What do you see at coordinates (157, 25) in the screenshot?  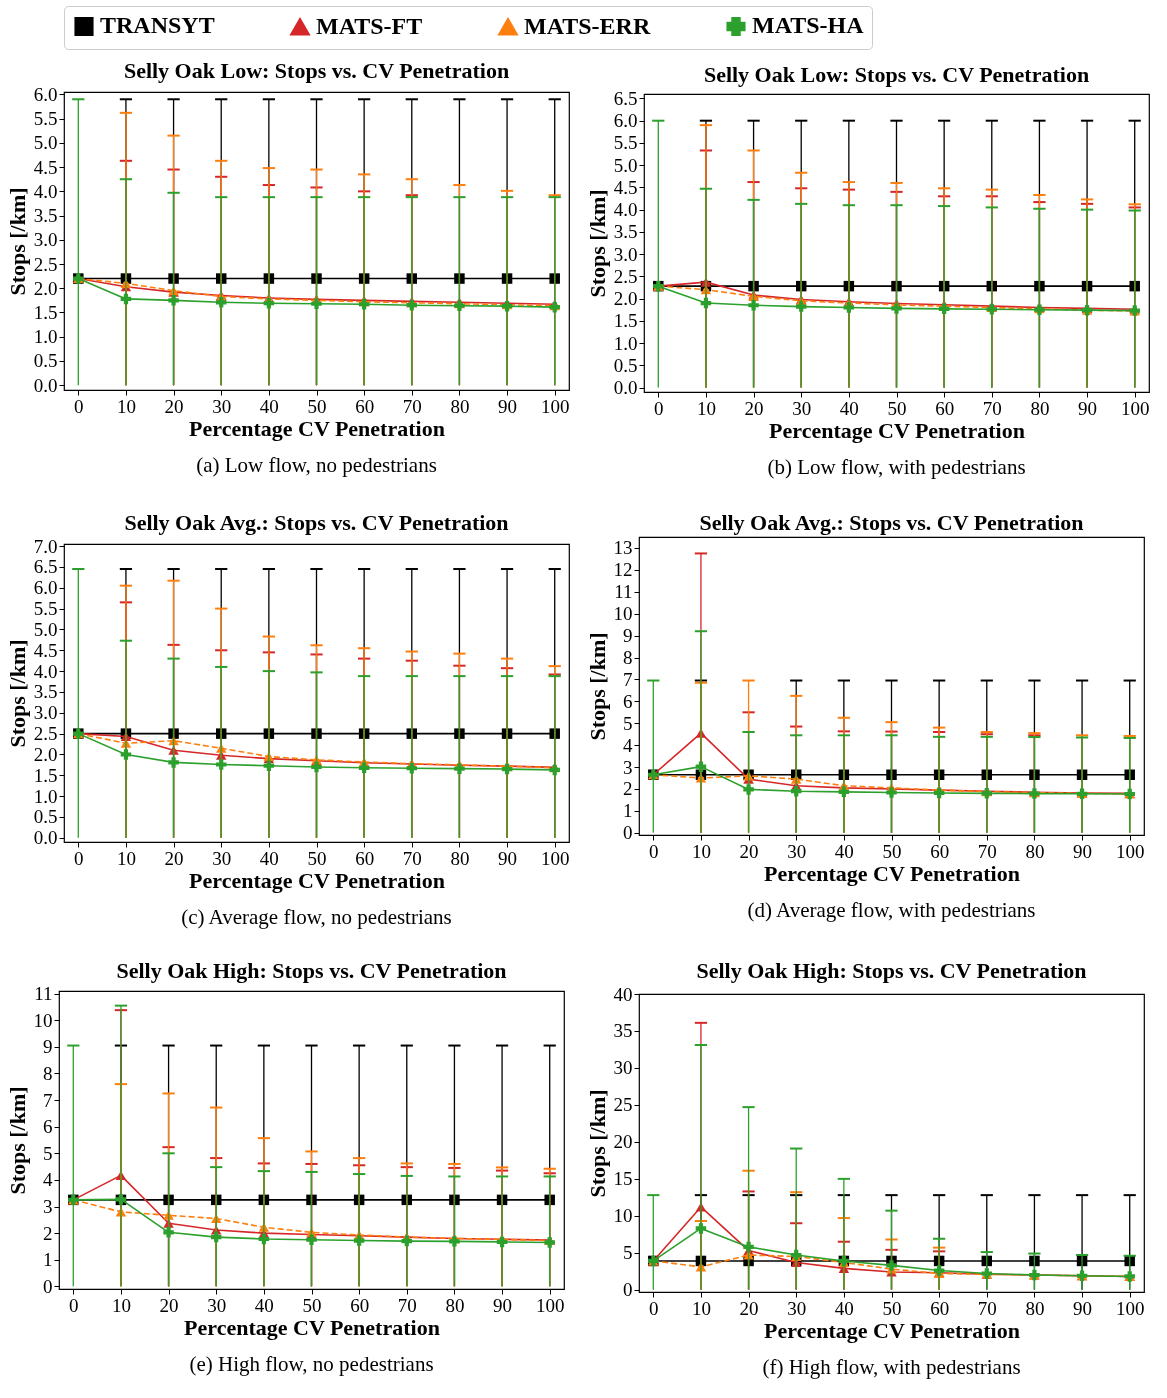 I see `legend-label: TRANSYT` at bounding box center [157, 25].